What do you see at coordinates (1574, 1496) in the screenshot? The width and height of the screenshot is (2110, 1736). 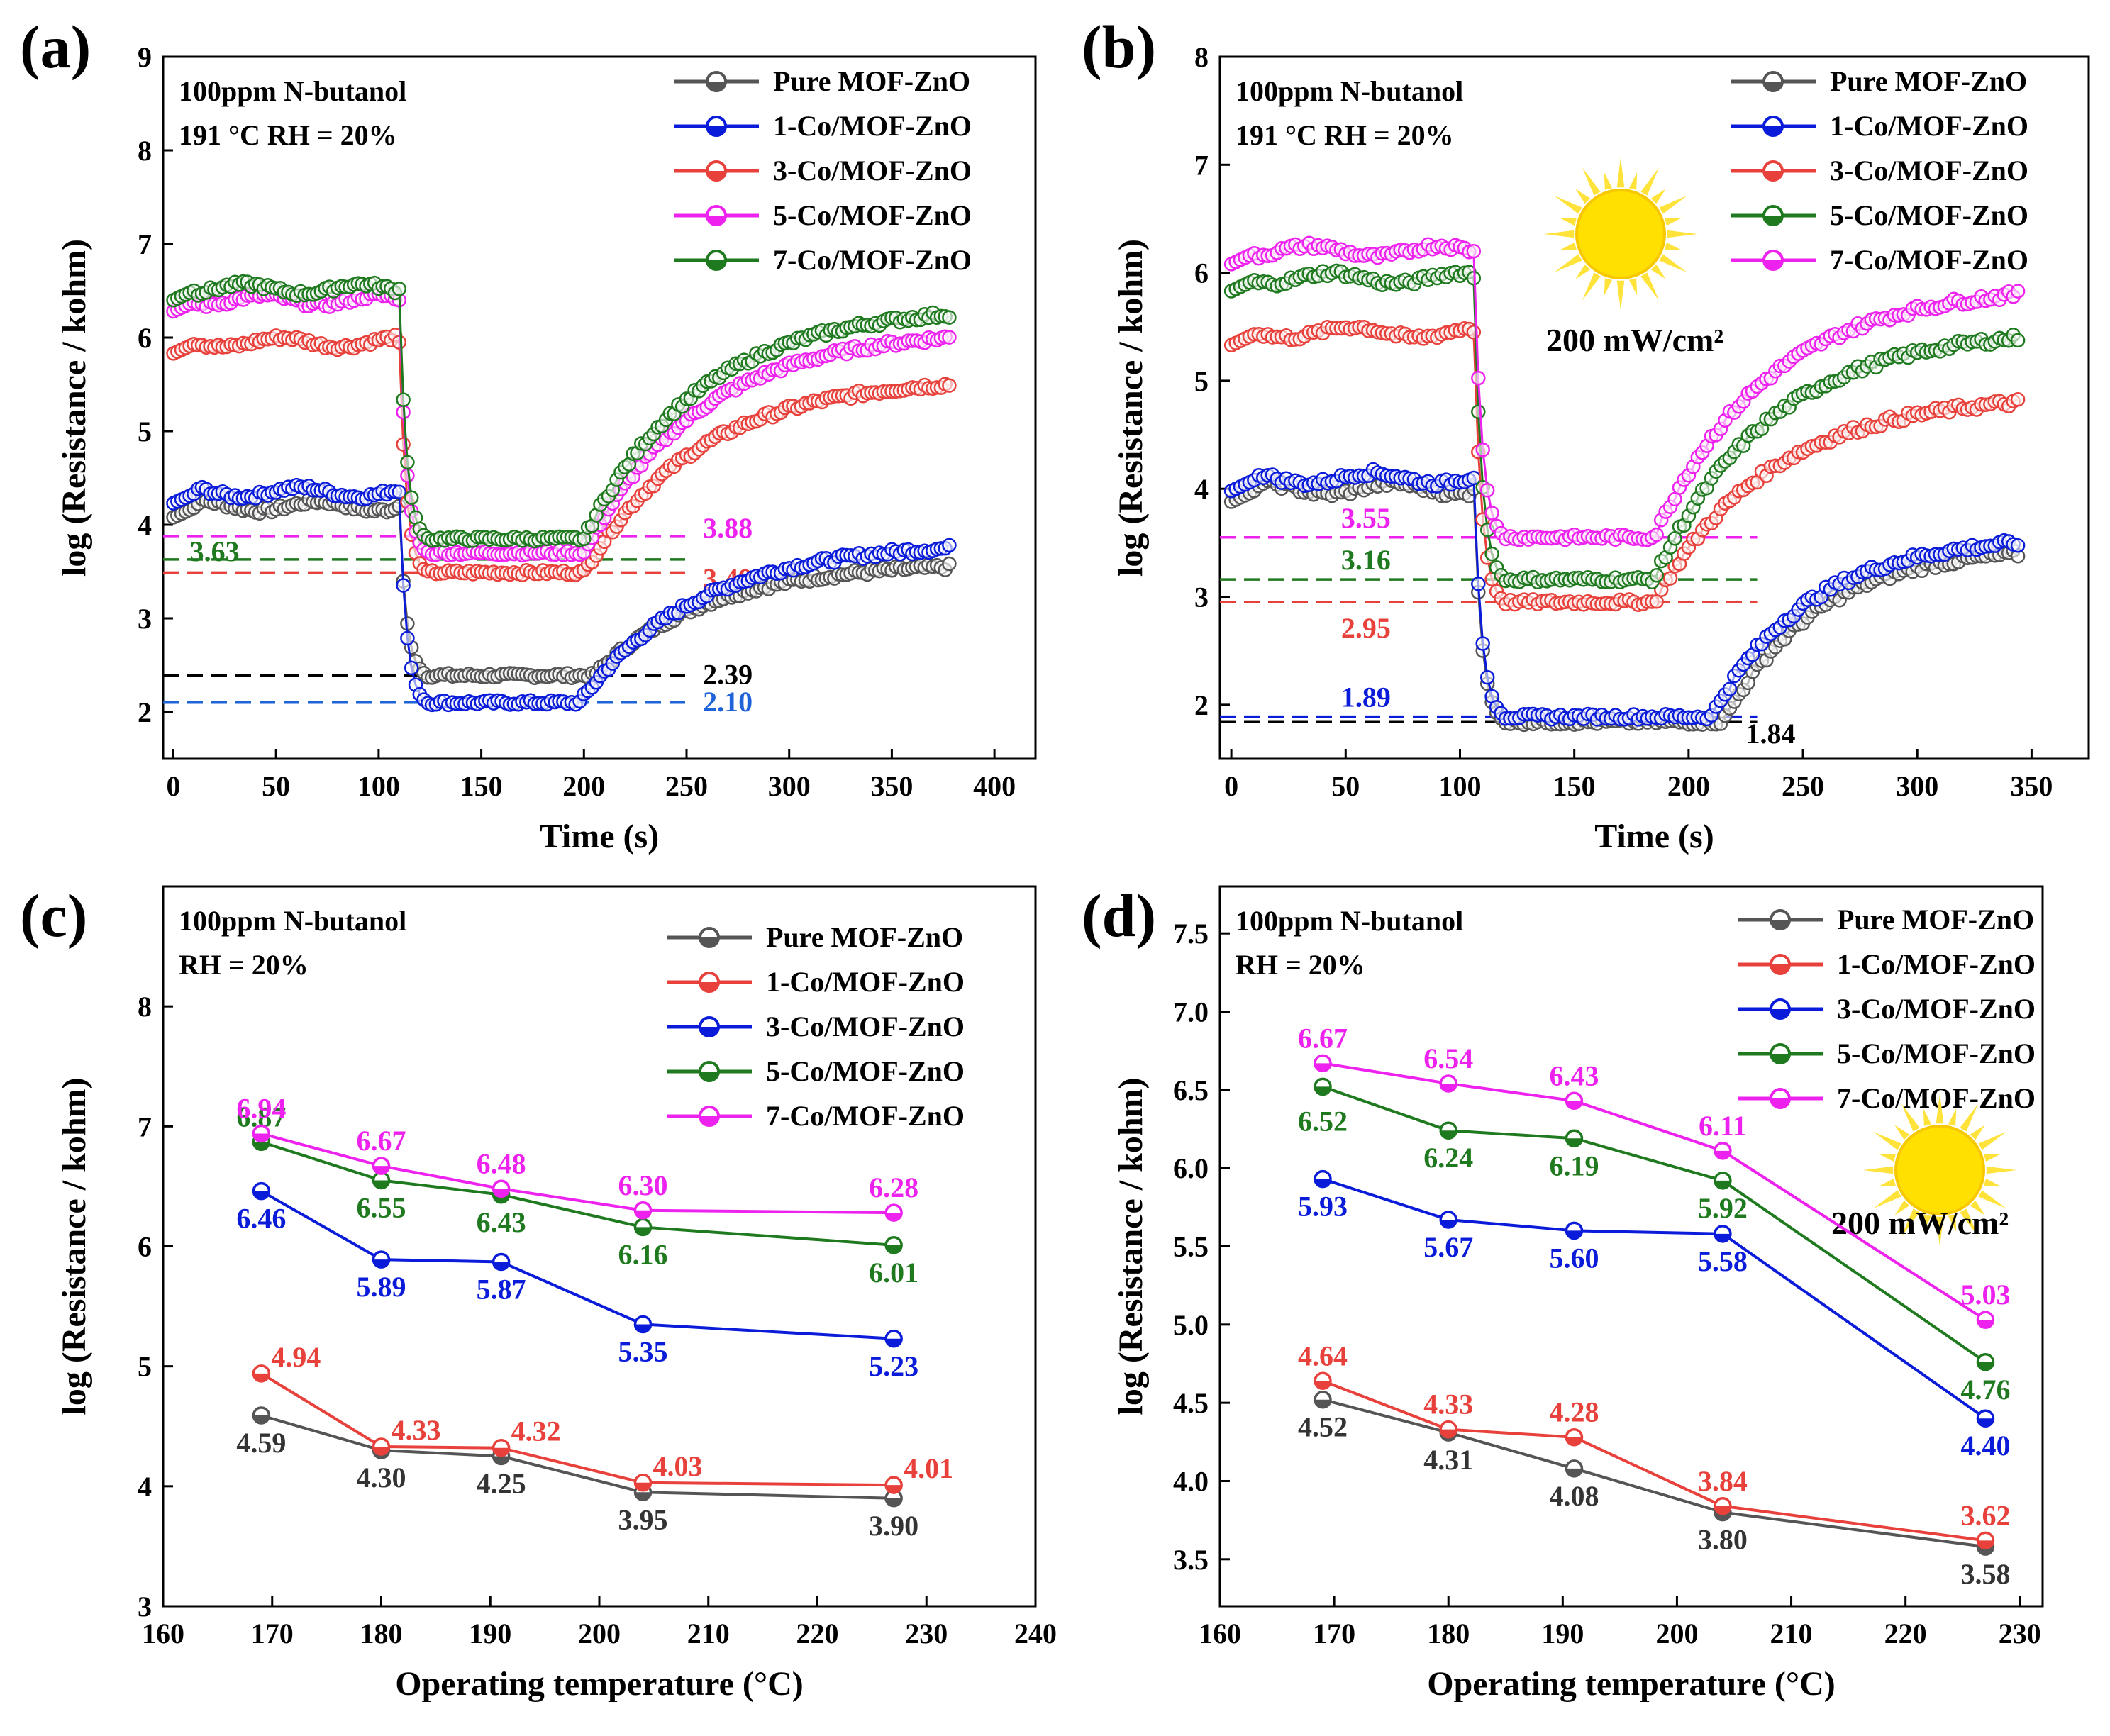 I see `data-label: 4.08` at bounding box center [1574, 1496].